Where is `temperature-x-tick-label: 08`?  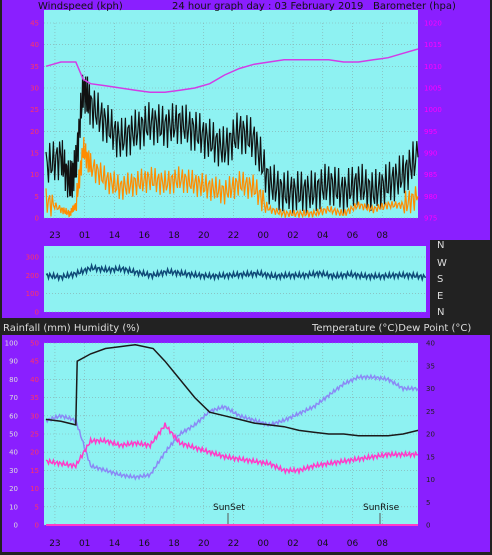 temperature-x-tick-label: 08 is located at coordinates (383, 544).